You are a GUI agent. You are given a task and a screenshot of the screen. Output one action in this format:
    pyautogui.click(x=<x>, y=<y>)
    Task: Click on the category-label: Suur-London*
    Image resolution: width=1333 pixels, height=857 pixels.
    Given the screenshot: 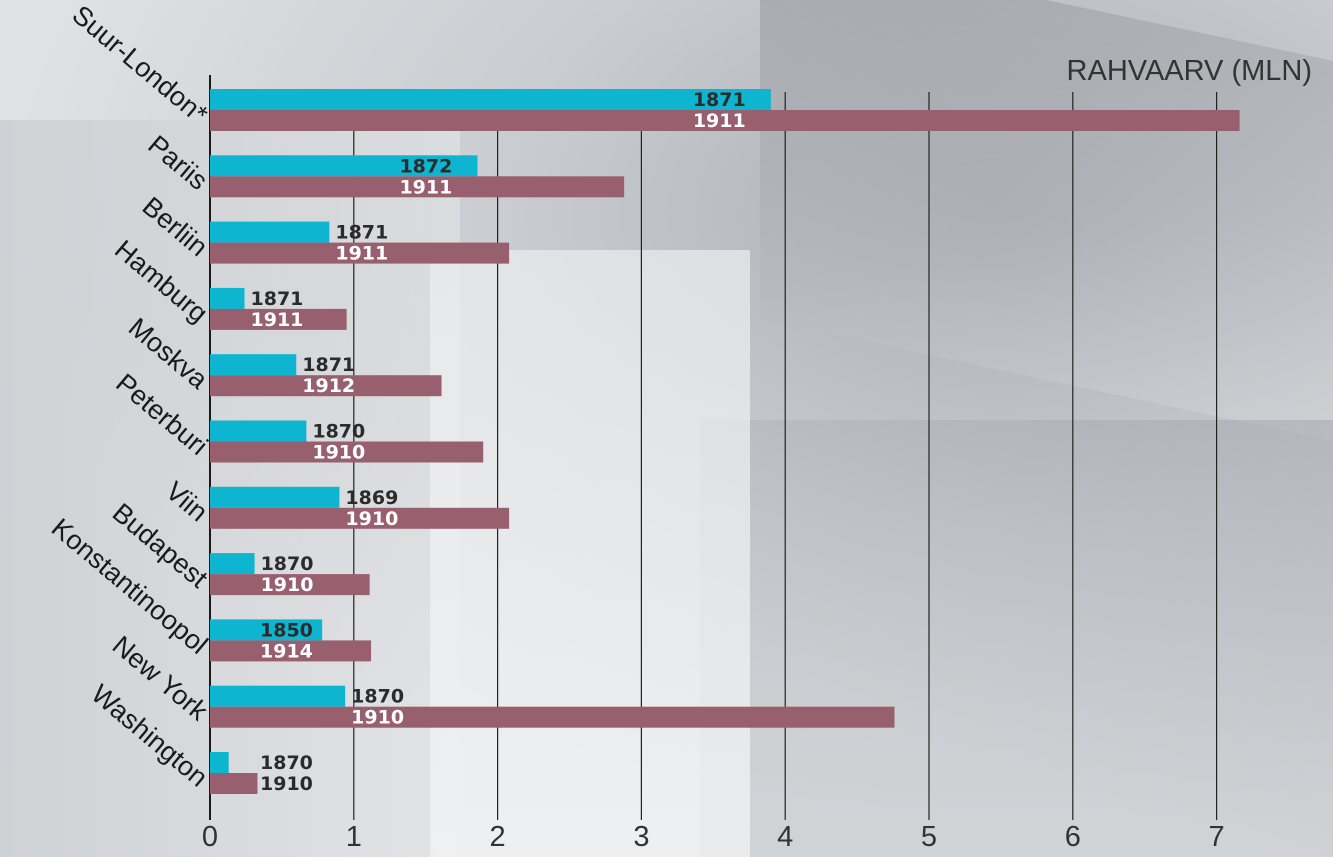 What is the action you would take?
    pyautogui.click(x=139, y=65)
    